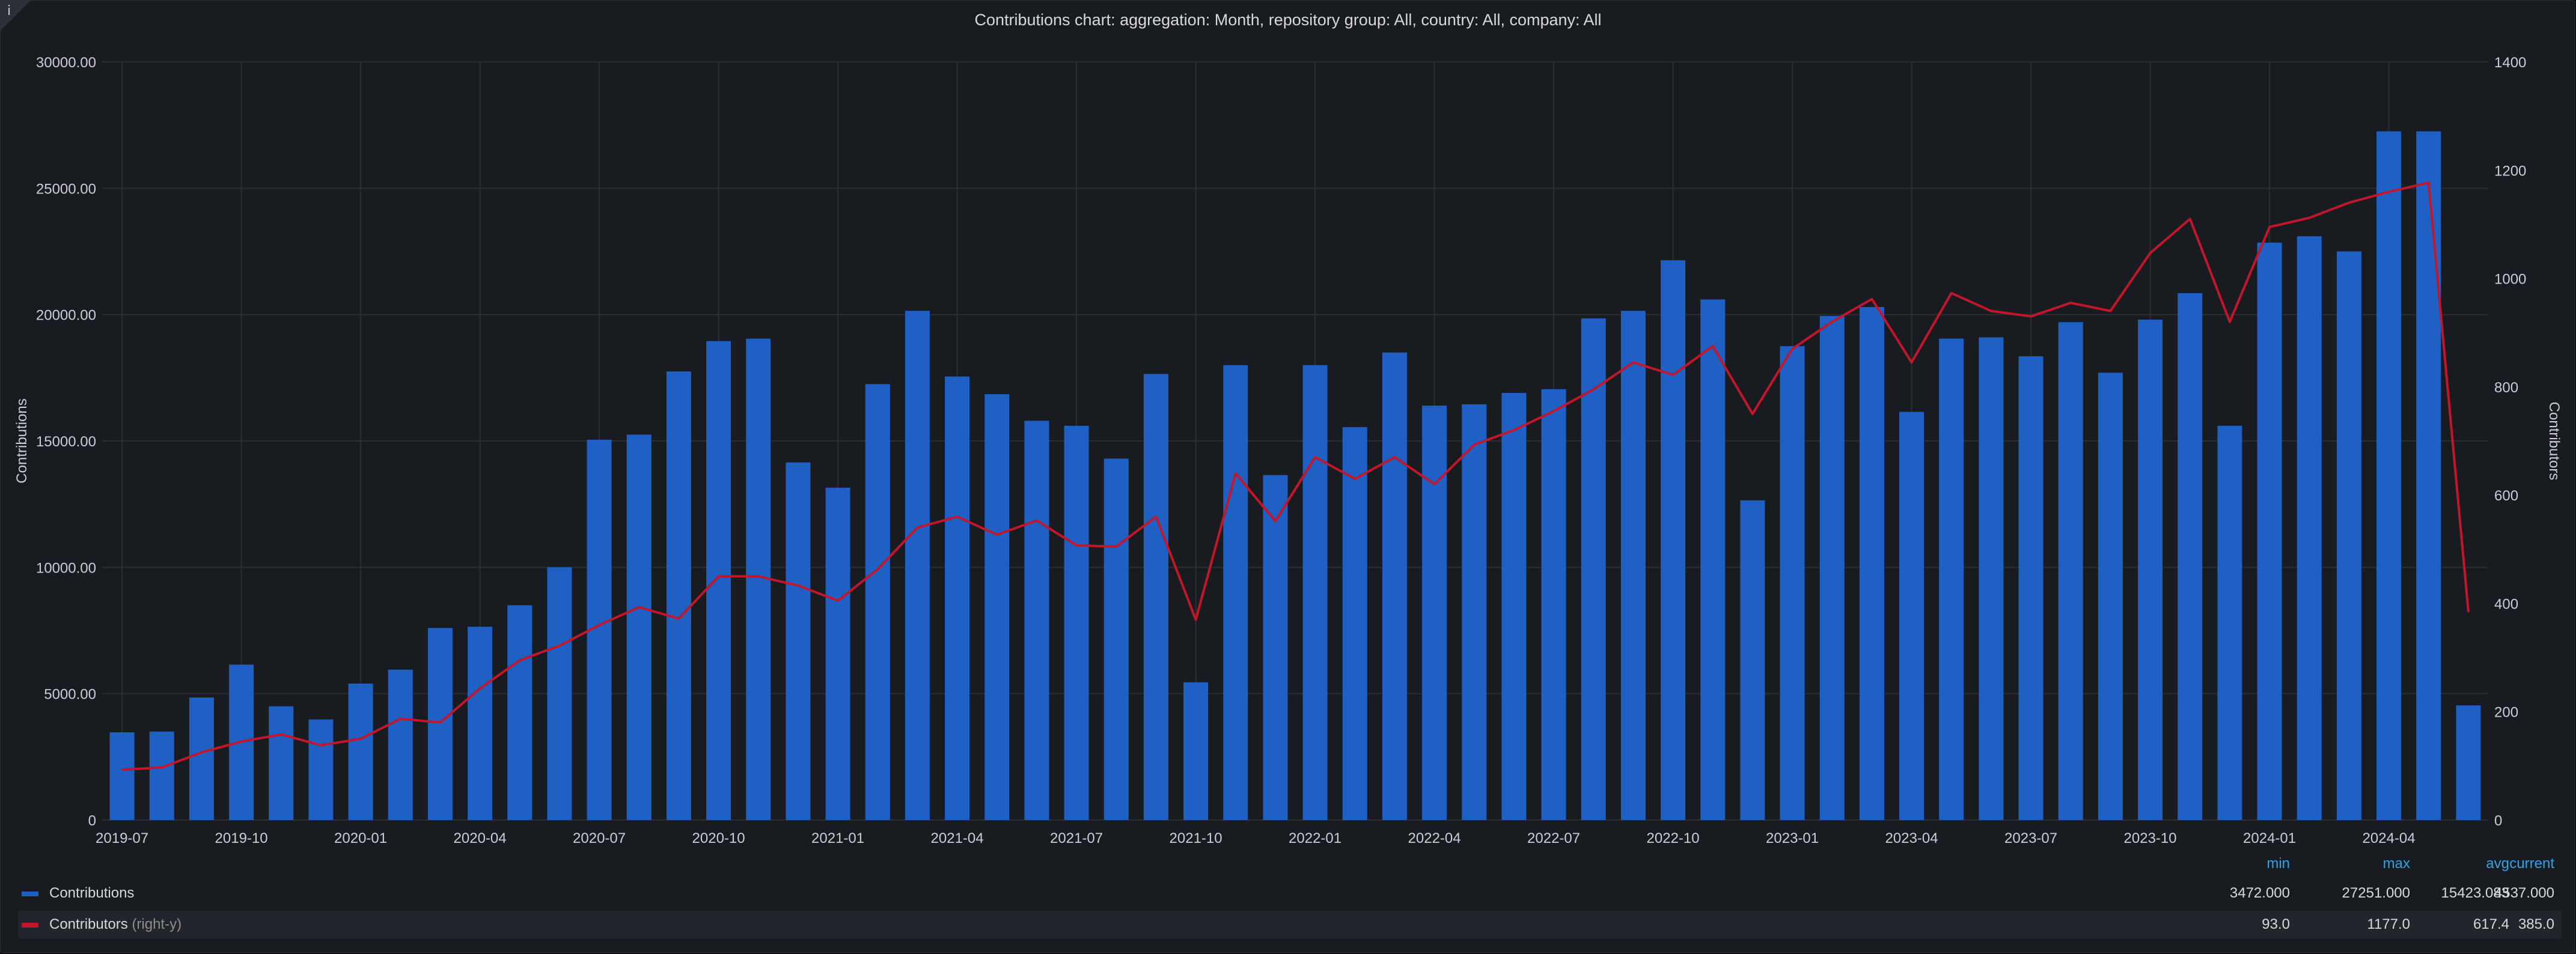 This screenshot has height=954, width=2576. What do you see at coordinates (66, 568) in the screenshot?
I see `y-tick-label: 10000.00` at bounding box center [66, 568].